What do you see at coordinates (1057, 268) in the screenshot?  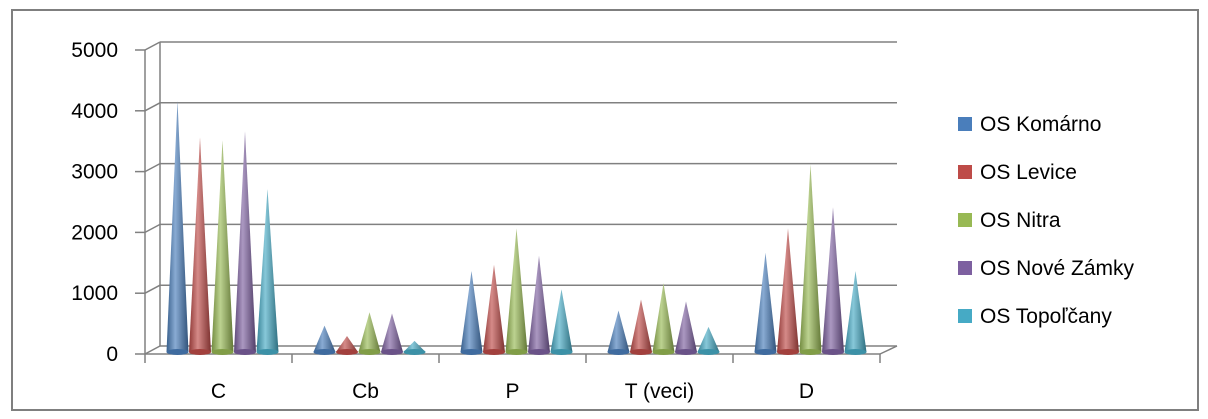 I see `legend-label: OS Nové Zámky` at bounding box center [1057, 268].